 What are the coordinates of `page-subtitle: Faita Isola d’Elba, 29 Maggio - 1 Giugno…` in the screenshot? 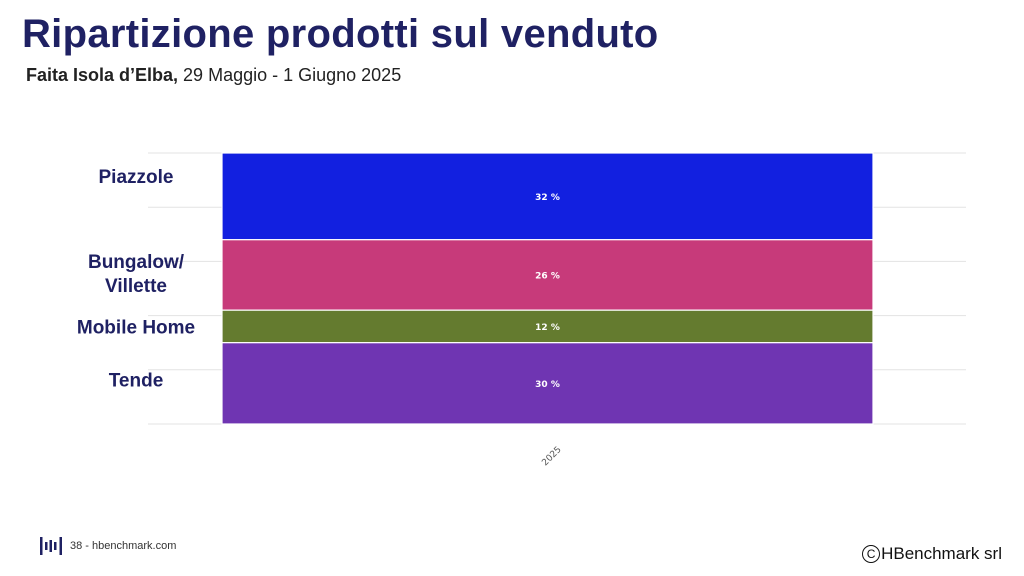 It's located at (213, 75).